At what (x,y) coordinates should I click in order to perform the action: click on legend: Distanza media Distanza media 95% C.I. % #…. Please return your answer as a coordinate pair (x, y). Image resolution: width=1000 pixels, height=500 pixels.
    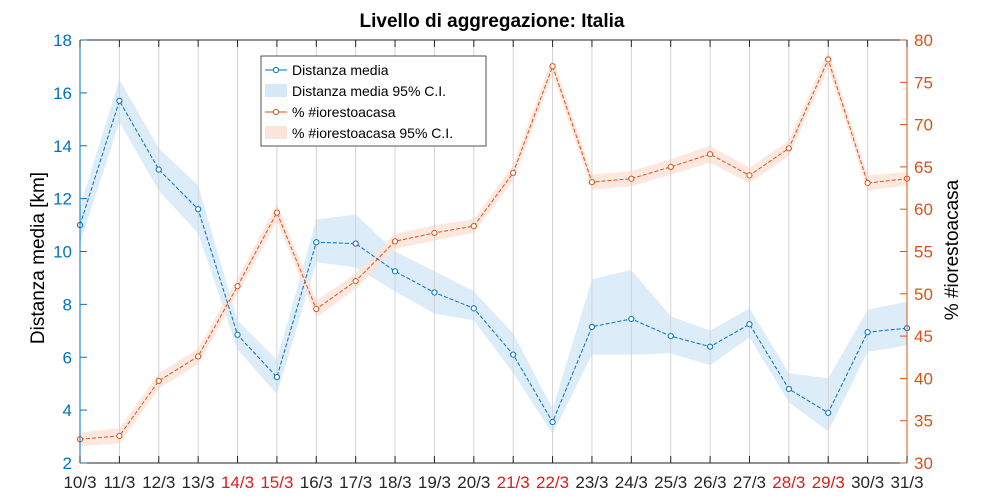
    Looking at the image, I should click on (373, 101).